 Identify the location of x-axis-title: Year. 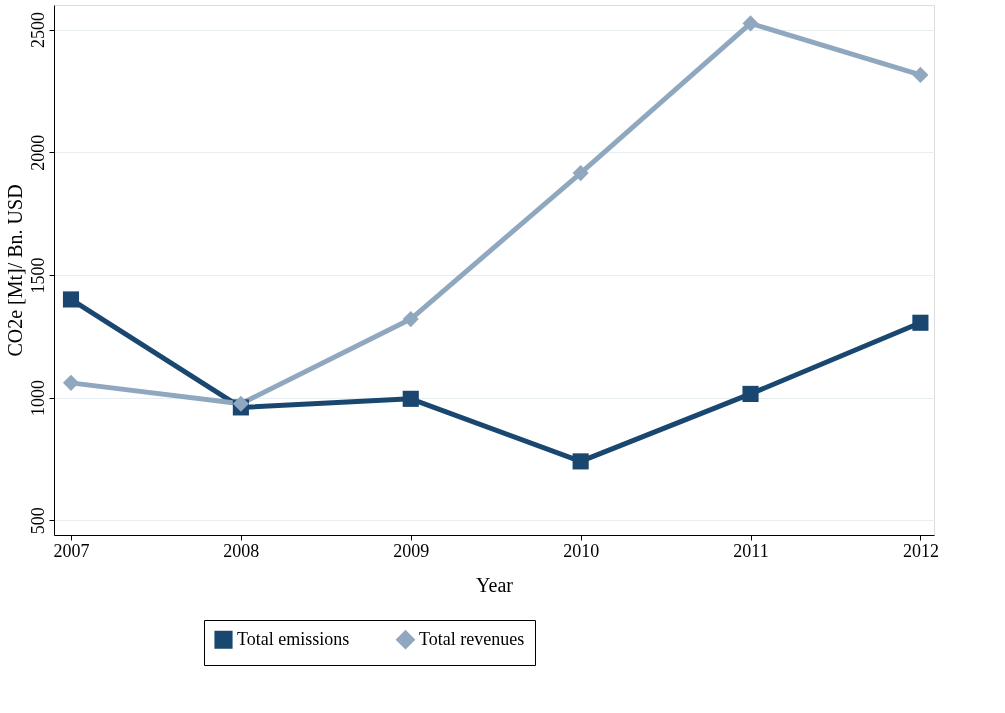
(495, 584).